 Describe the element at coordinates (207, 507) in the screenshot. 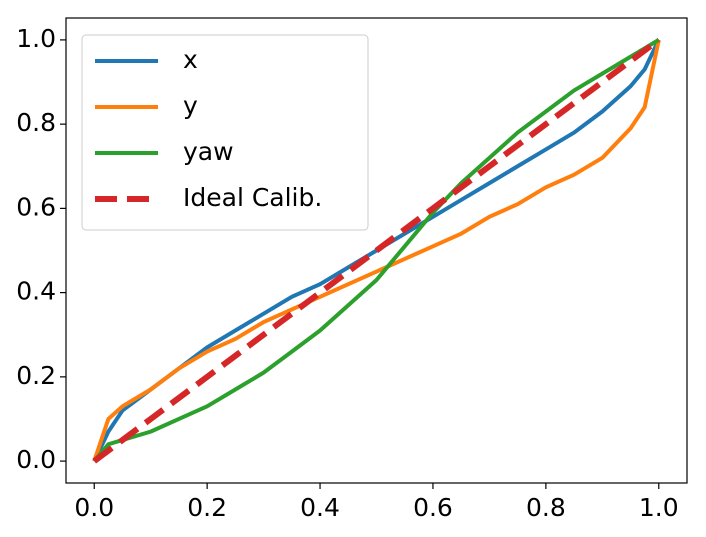

I see `x-tick-label: 0.2` at that location.